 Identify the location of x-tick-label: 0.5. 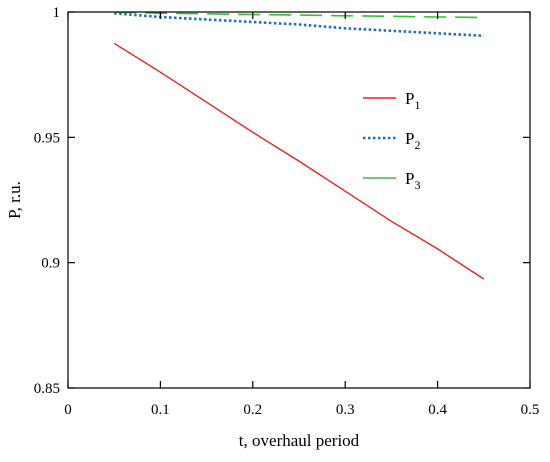
(530, 410).